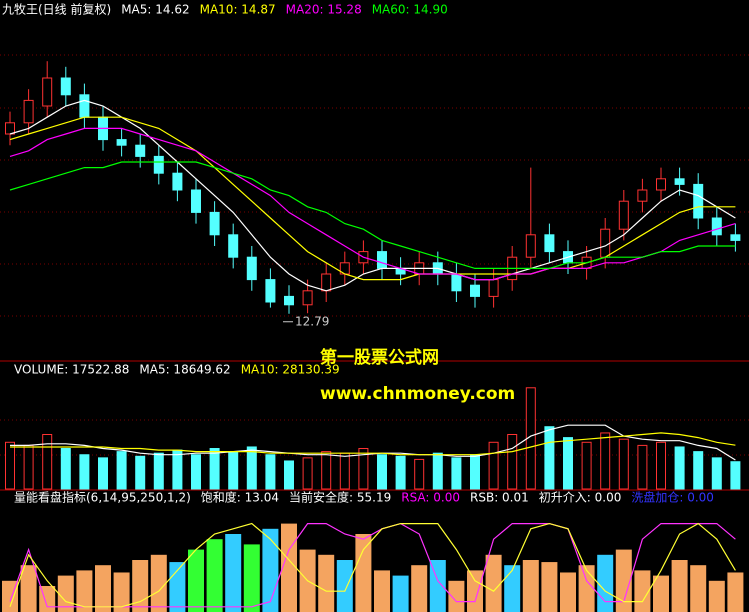 The height and width of the screenshot is (612, 749). Describe the element at coordinates (71, 370) in the screenshot. I see `header-label: VOLUME: 17522.88` at that location.